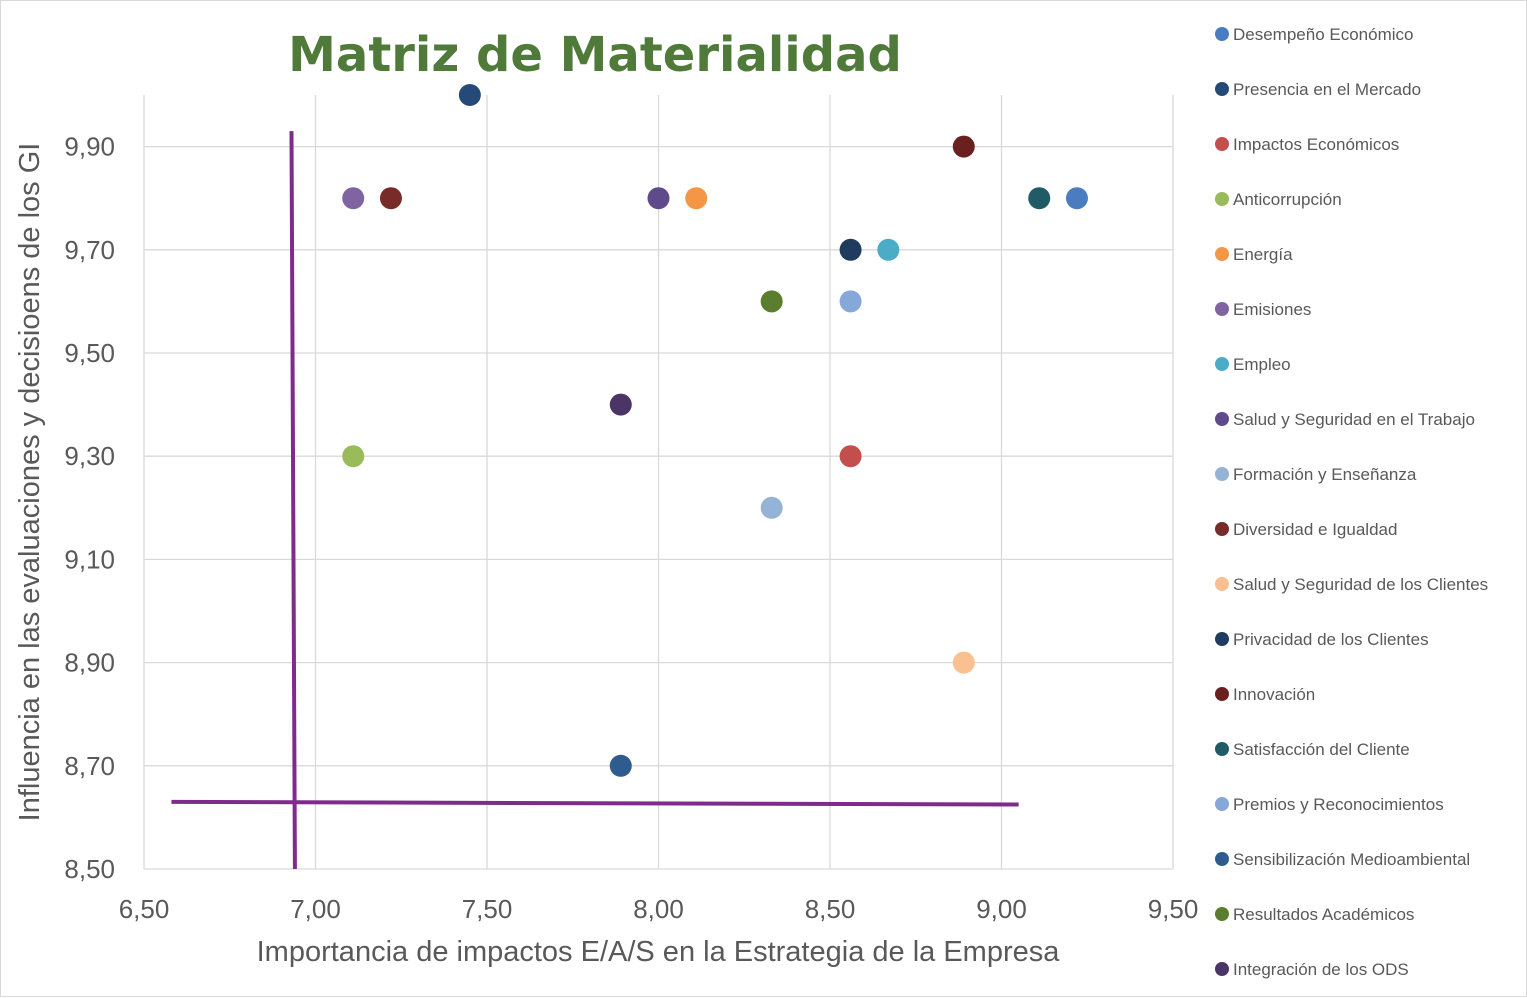 This screenshot has height=998, width=1527. Describe the element at coordinates (1338, 804) in the screenshot. I see `legend-label: Premios y Reconocimientos` at that location.